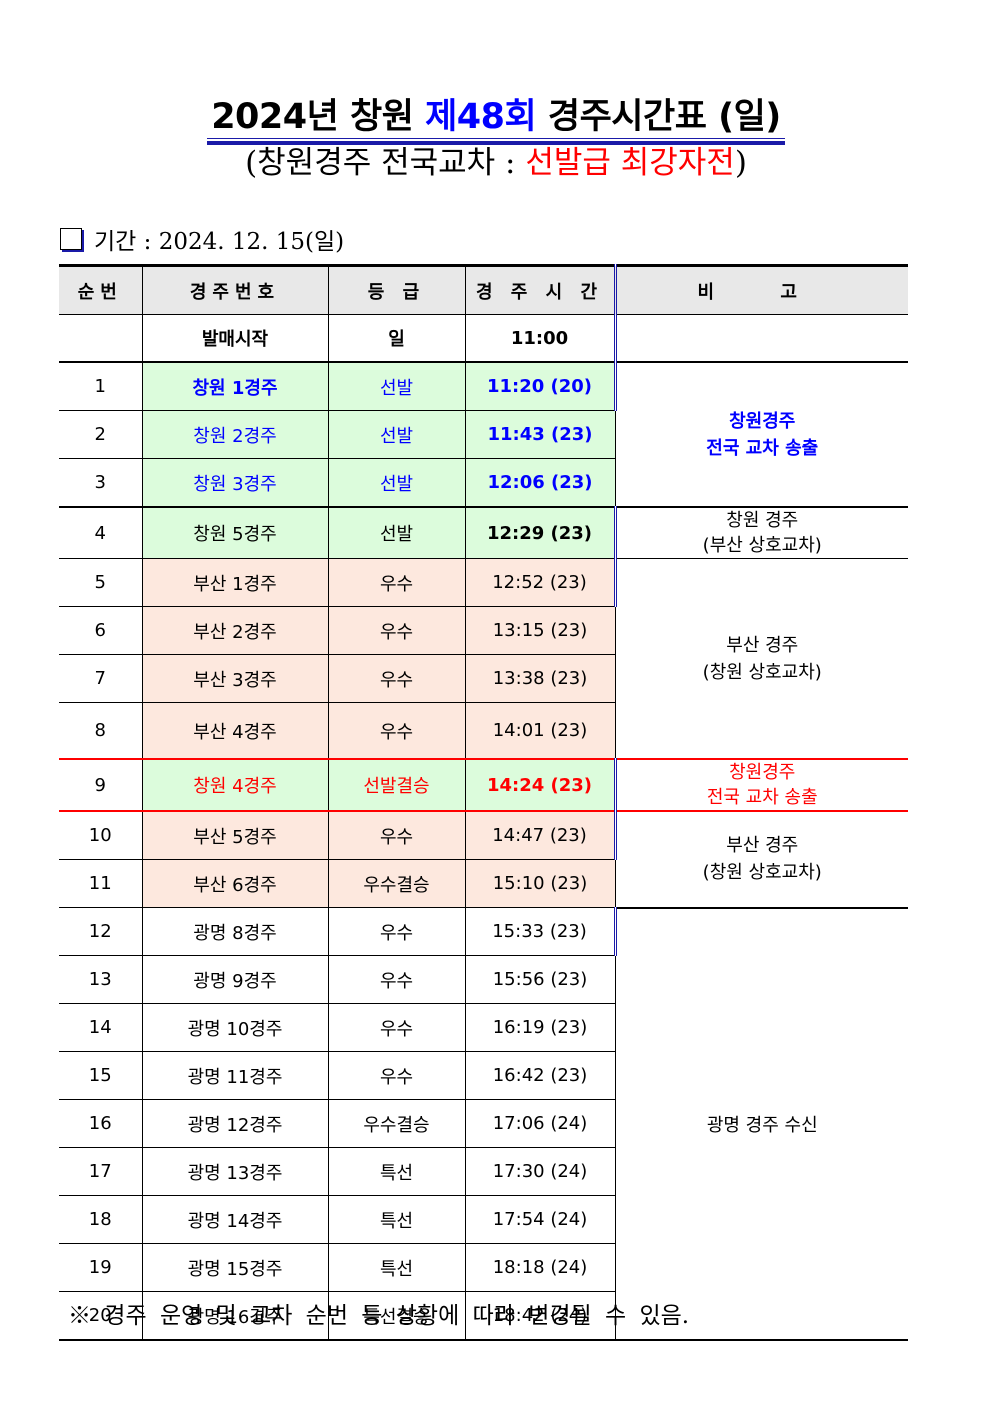 This screenshot has width=992, height=1403. I want to click on row-no: 2, so click(101, 434).